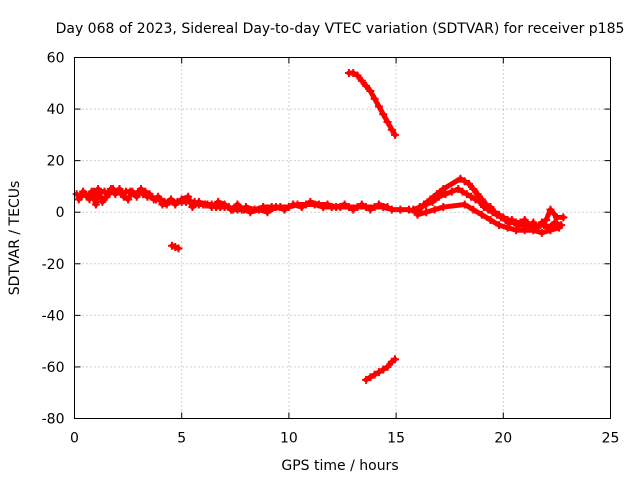  Describe the element at coordinates (53, 368) in the screenshot. I see `y-tick-label: -60` at that location.